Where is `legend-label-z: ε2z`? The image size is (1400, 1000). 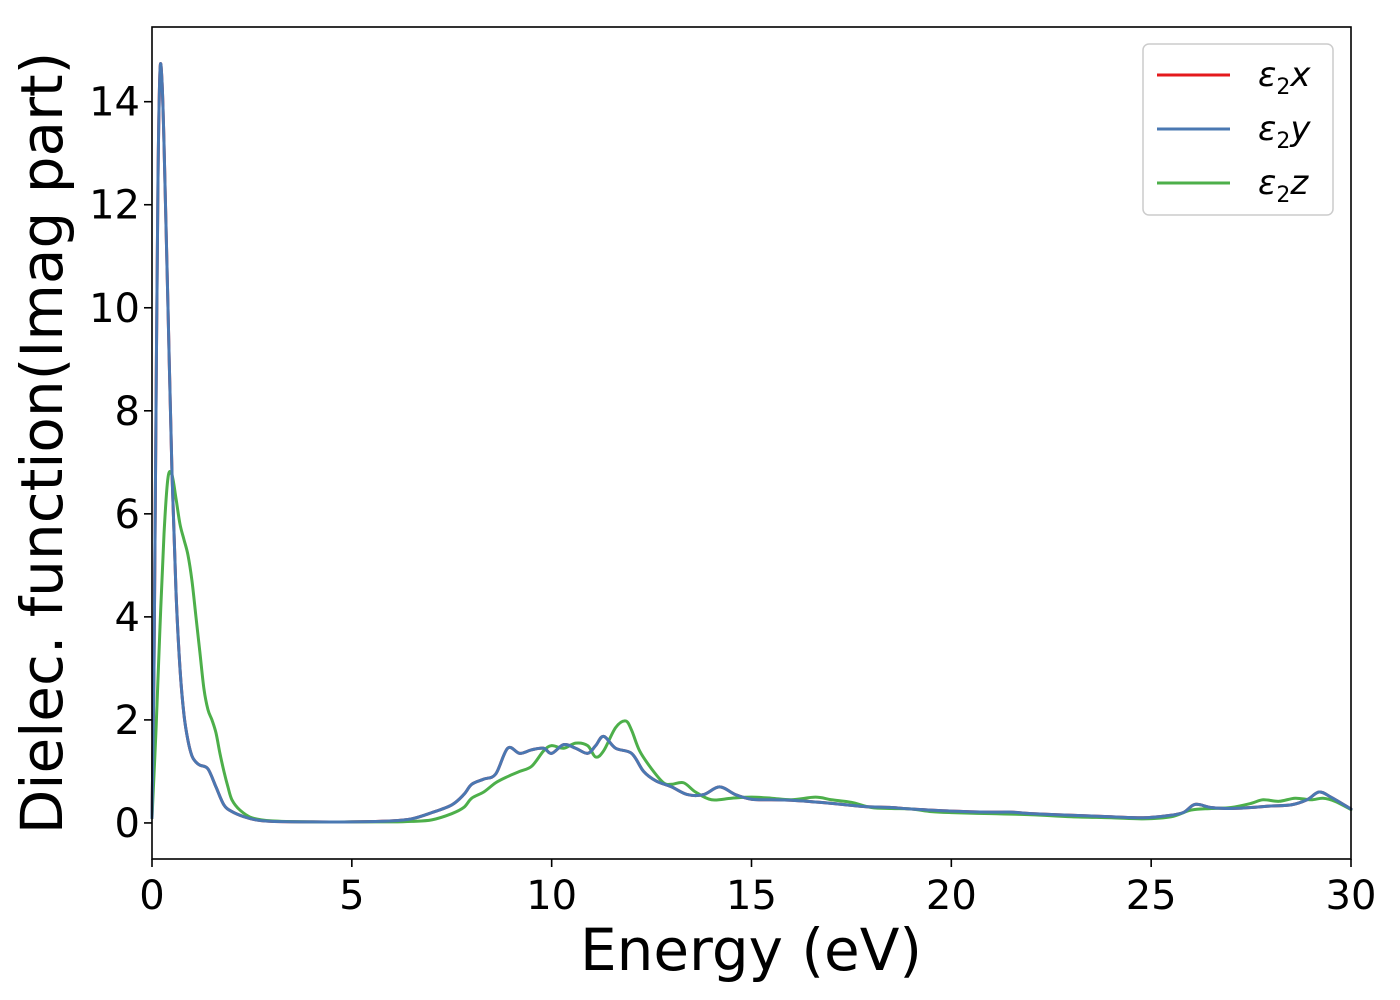 legend-label-z: ε2z is located at coordinates (1283, 185).